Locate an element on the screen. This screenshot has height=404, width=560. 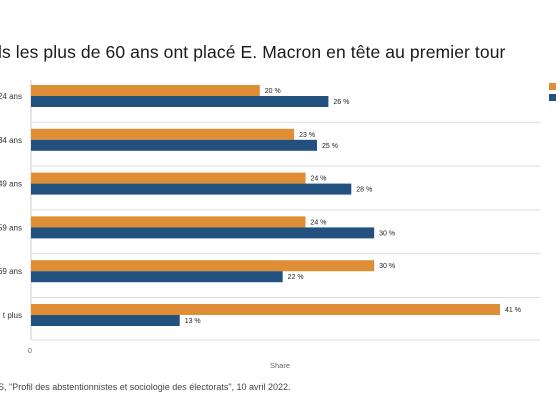
category-label: 69 ans is located at coordinates (11, 271).